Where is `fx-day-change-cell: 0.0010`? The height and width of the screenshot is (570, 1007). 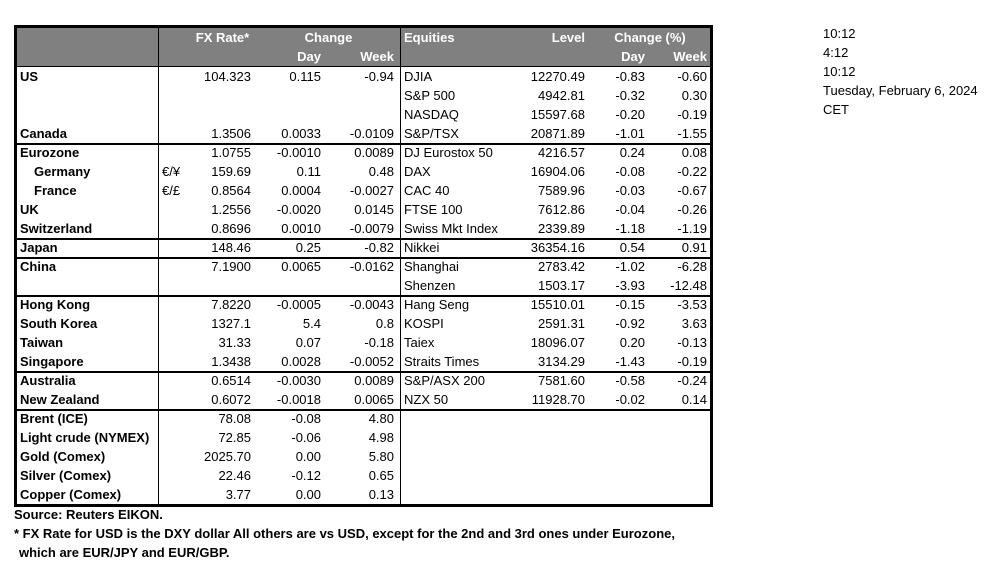
fx-day-change-cell: 0.0010 is located at coordinates (301, 228).